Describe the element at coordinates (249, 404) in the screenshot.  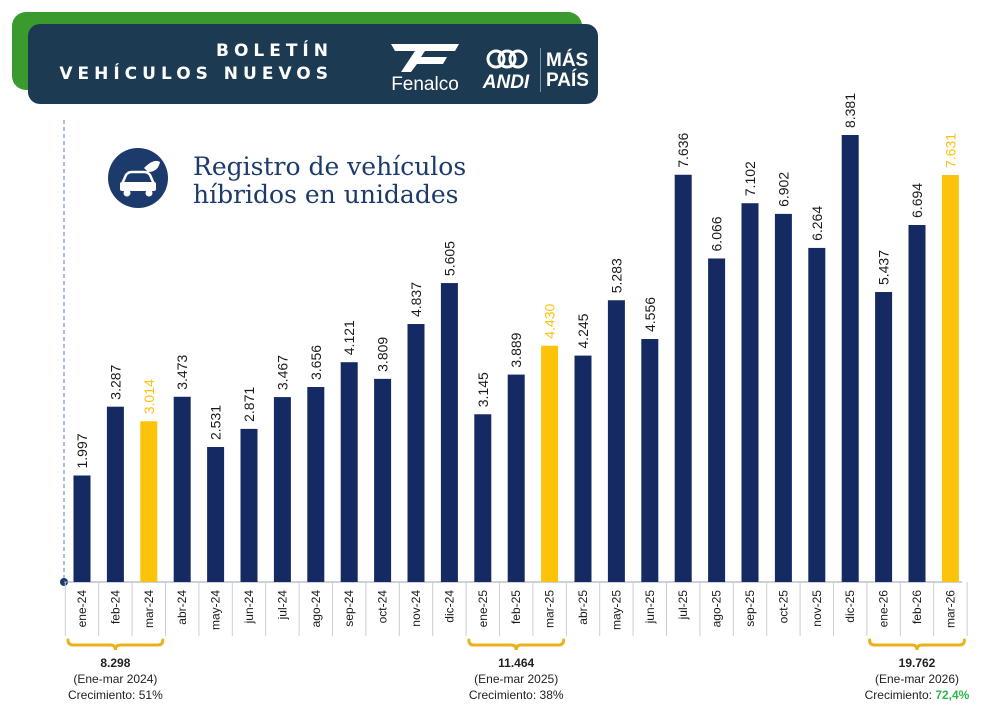
I see `value-label-jun-24: 2.871` at that location.